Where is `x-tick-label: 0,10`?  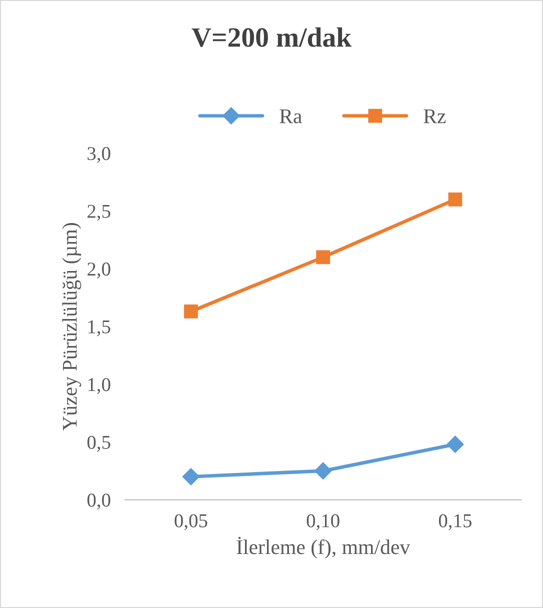
x-tick-label: 0,10 is located at coordinates (323, 522).